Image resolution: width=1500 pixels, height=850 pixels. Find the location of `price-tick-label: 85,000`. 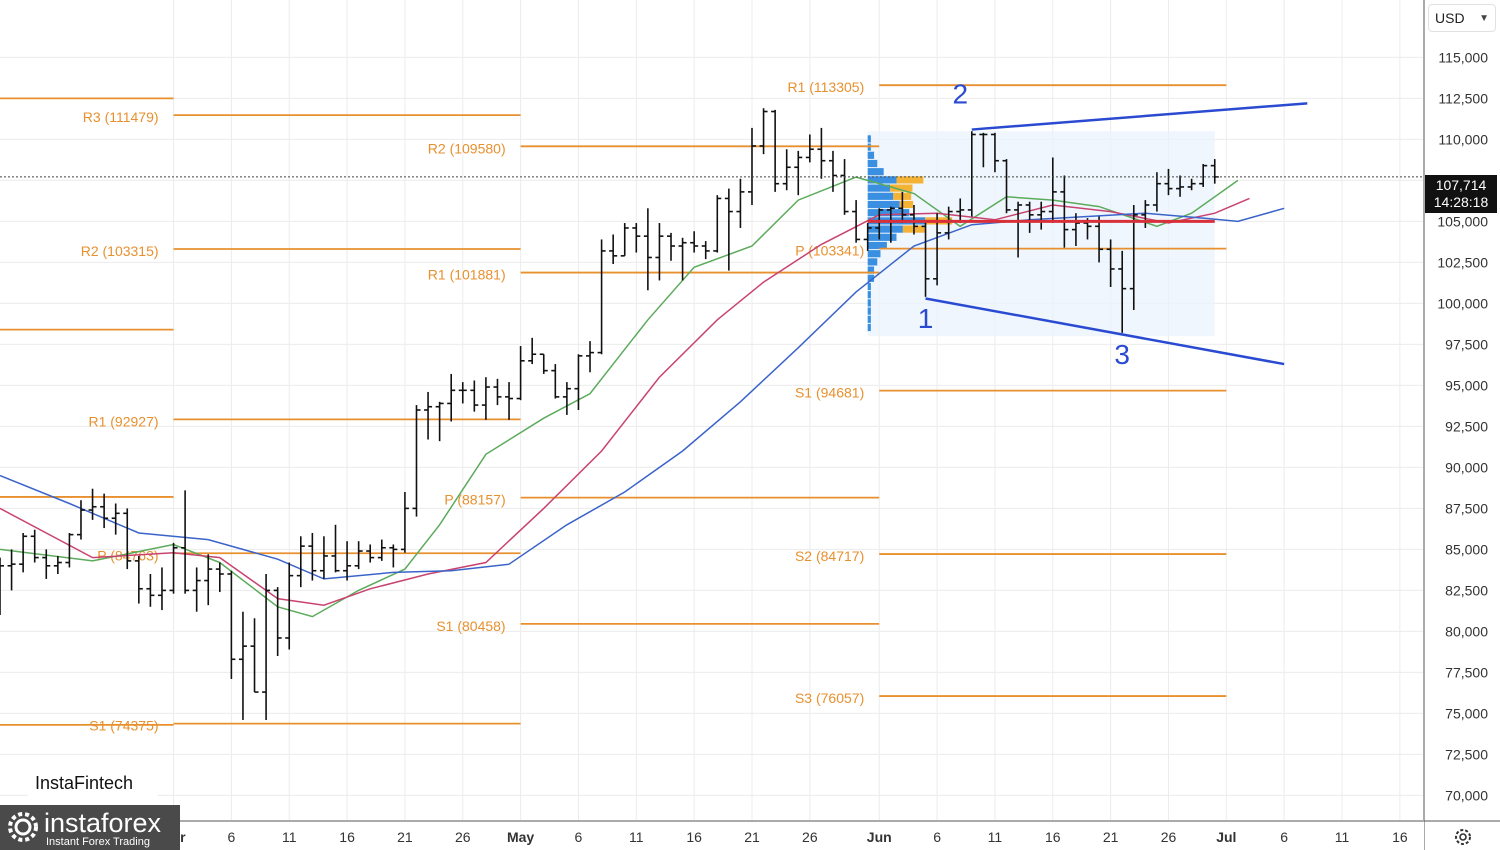

price-tick-label: 85,000 is located at coordinates (1466, 549).